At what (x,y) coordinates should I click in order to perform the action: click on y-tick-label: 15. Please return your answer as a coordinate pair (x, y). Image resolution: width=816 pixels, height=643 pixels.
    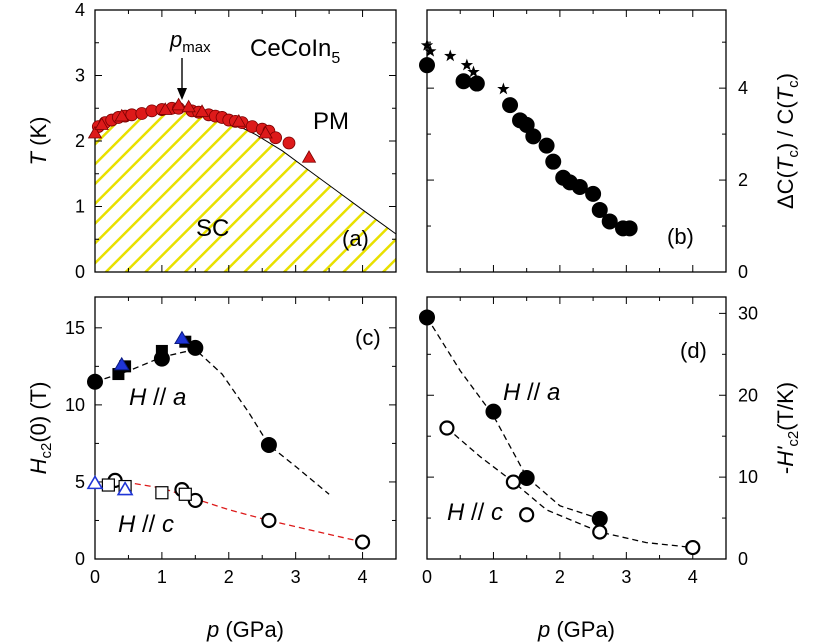
    Looking at the image, I should click on (75, 328).